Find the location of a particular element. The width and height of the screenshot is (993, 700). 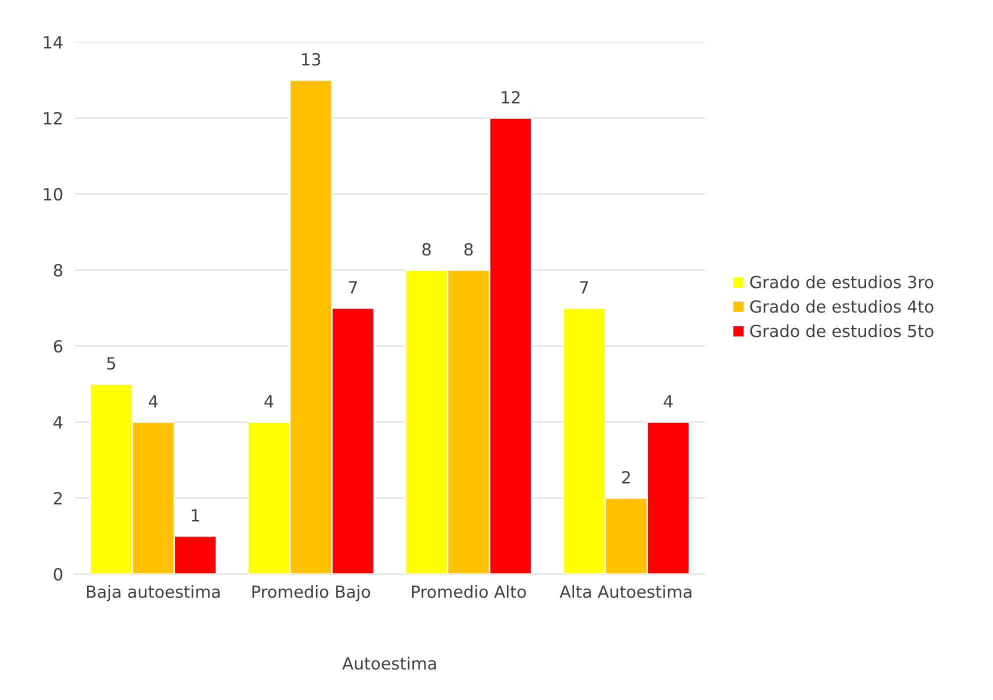

data-label: 12 is located at coordinates (511, 97).